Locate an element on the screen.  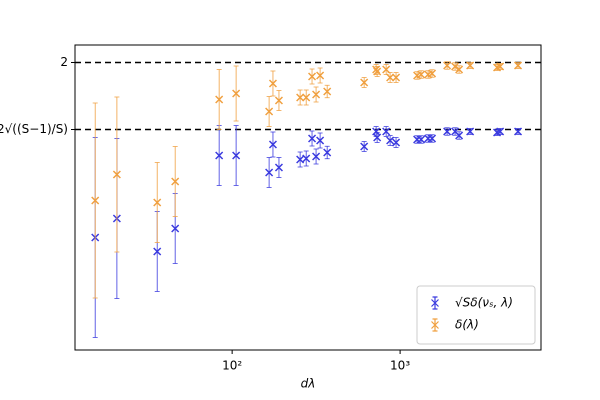
y-tick-label: 2√((S−1)/S) is located at coordinates (34, 129).